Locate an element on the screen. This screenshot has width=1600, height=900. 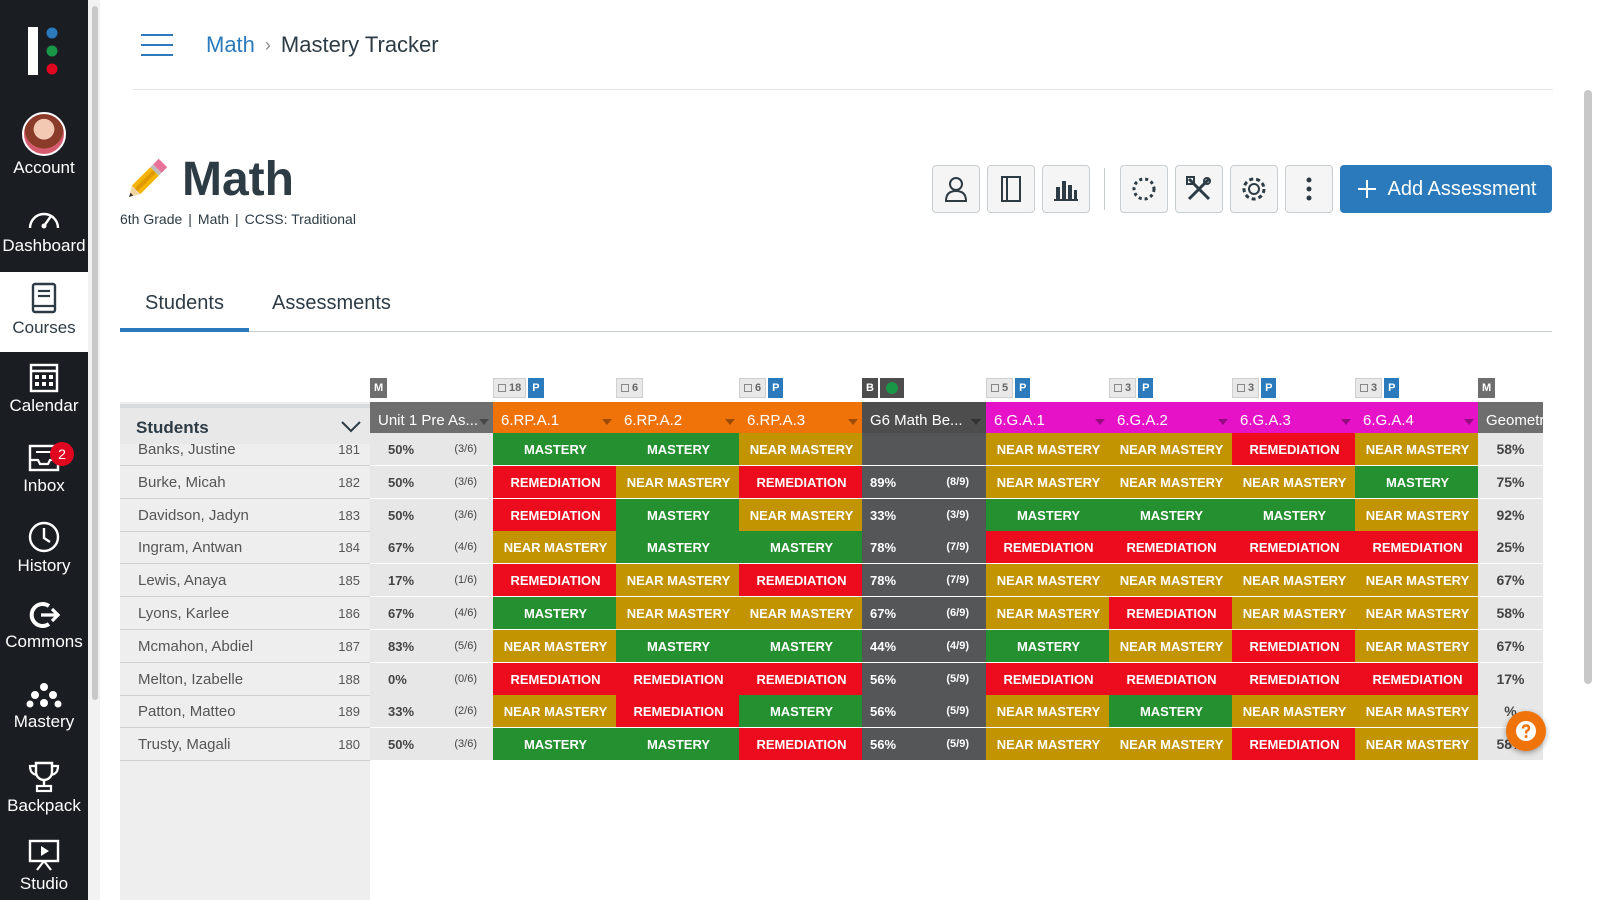
student-view-button is located at coordinates (956, 189).